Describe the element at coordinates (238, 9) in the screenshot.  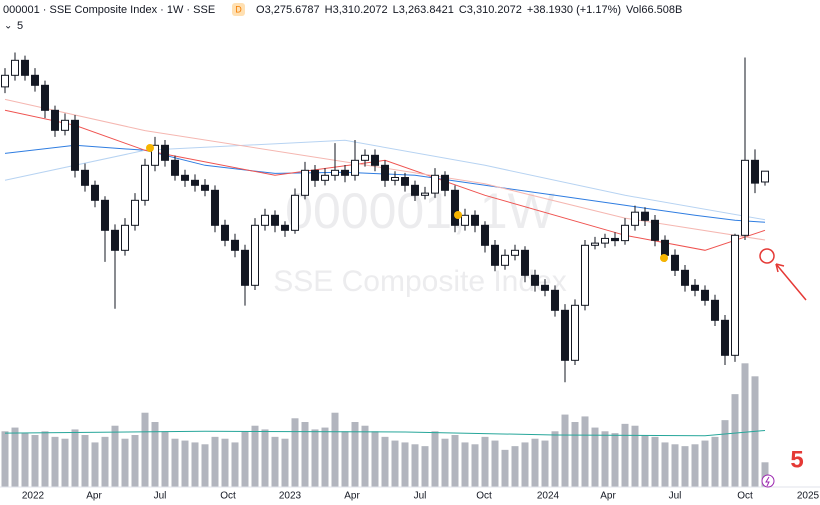
I see `badge-bg` at that location.